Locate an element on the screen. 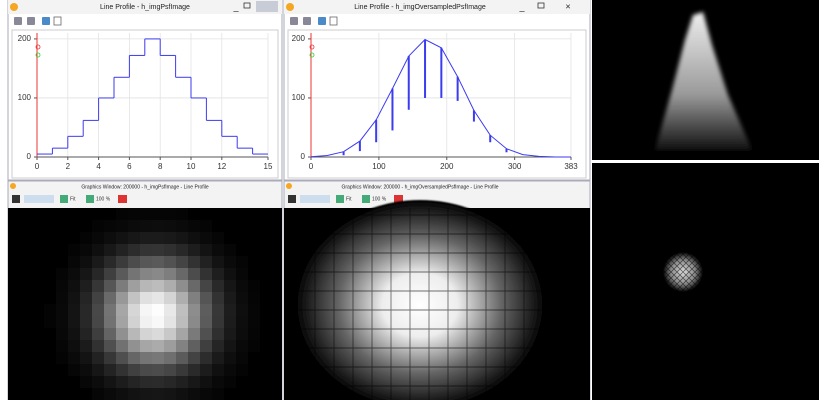  close-button is located at coordinates (267, 6).